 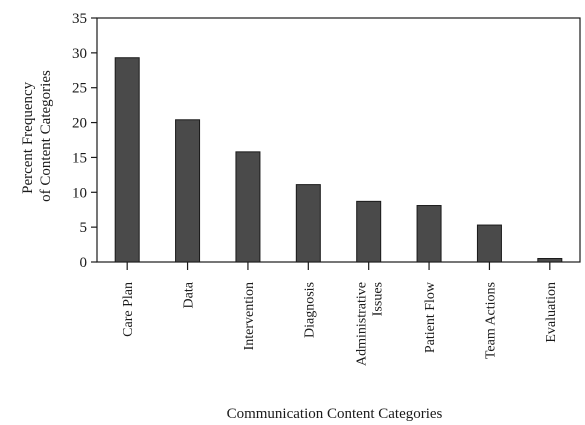 I want to click on x-tick-label-line: Team Actions, so click(x=490, y=320).